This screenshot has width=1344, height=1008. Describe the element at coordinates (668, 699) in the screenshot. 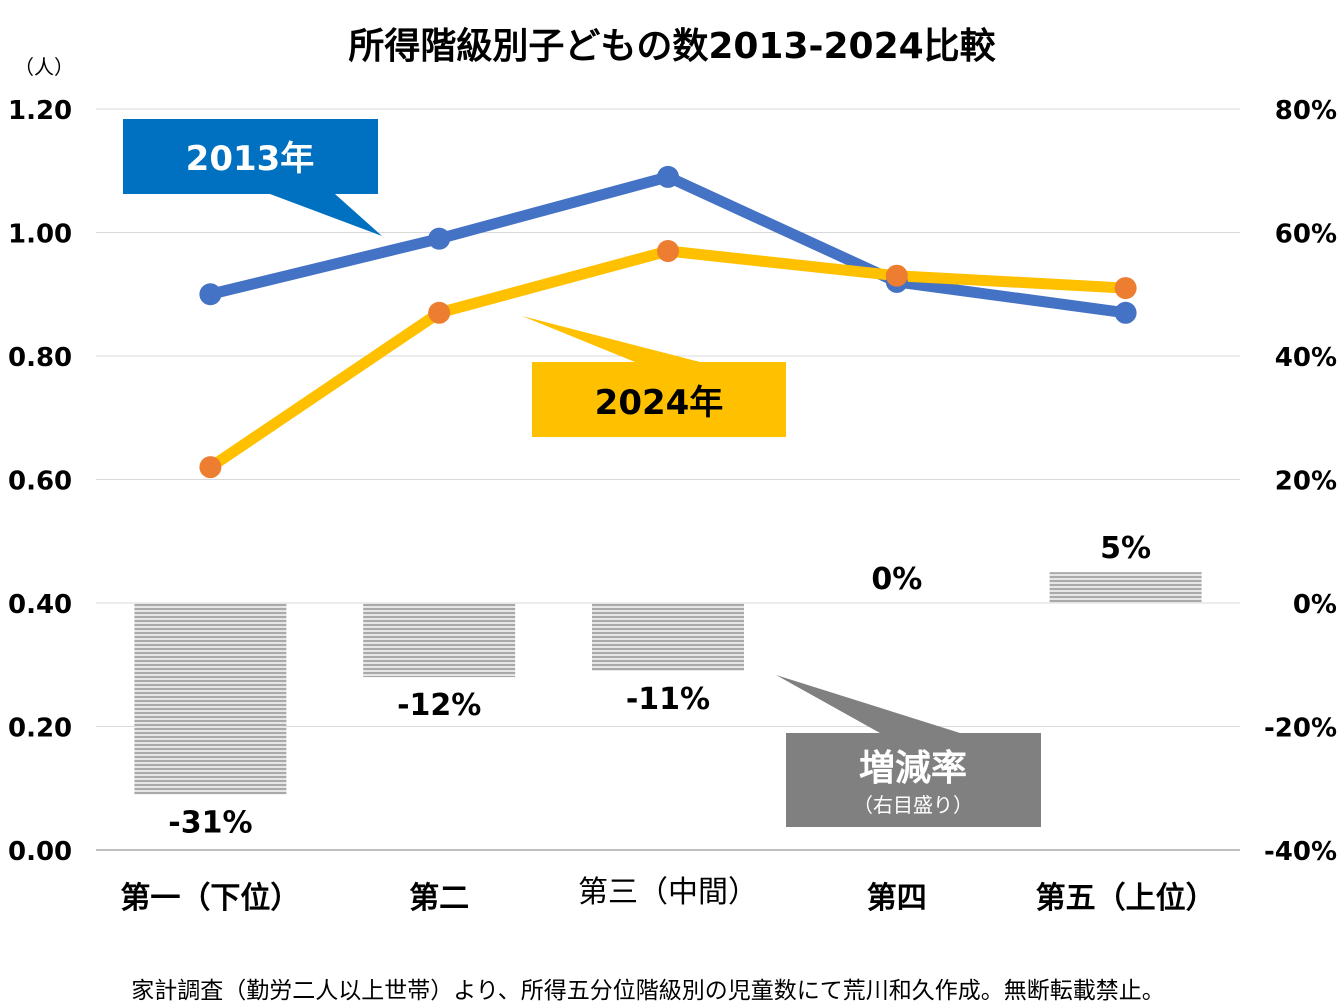

I see `bar-data-label: -11%` at that location.